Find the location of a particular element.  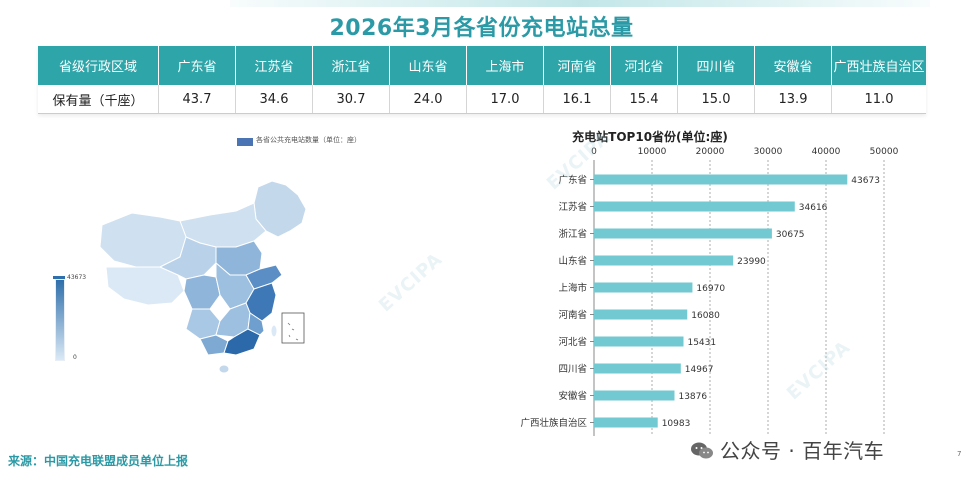

china-map is located at coordinates (203, 277).